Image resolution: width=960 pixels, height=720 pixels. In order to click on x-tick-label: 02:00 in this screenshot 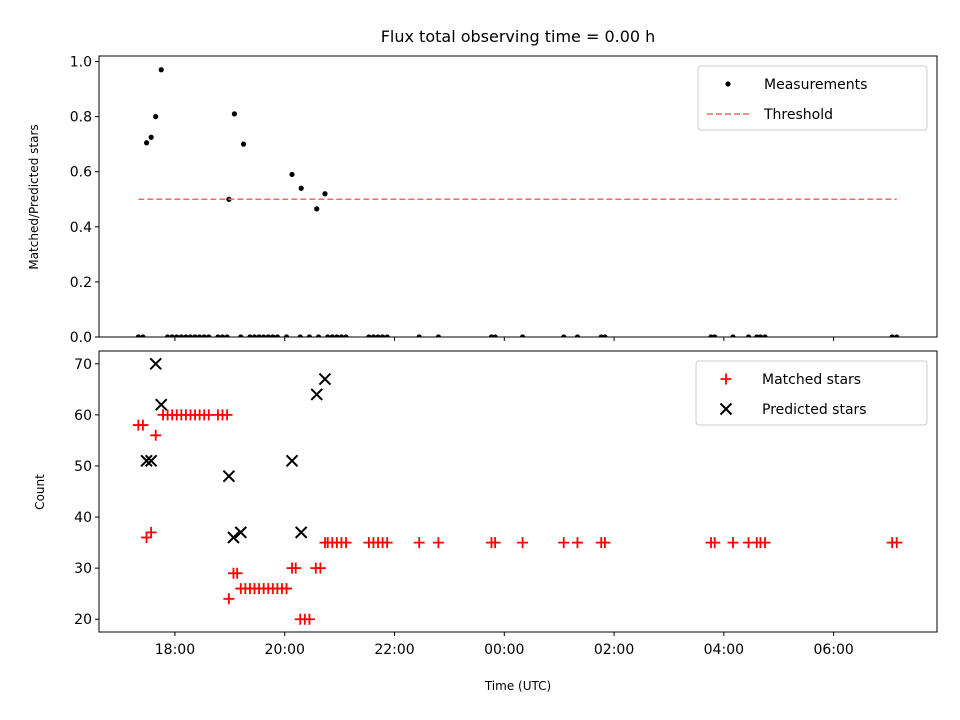, I will do `click(614, 650)`.